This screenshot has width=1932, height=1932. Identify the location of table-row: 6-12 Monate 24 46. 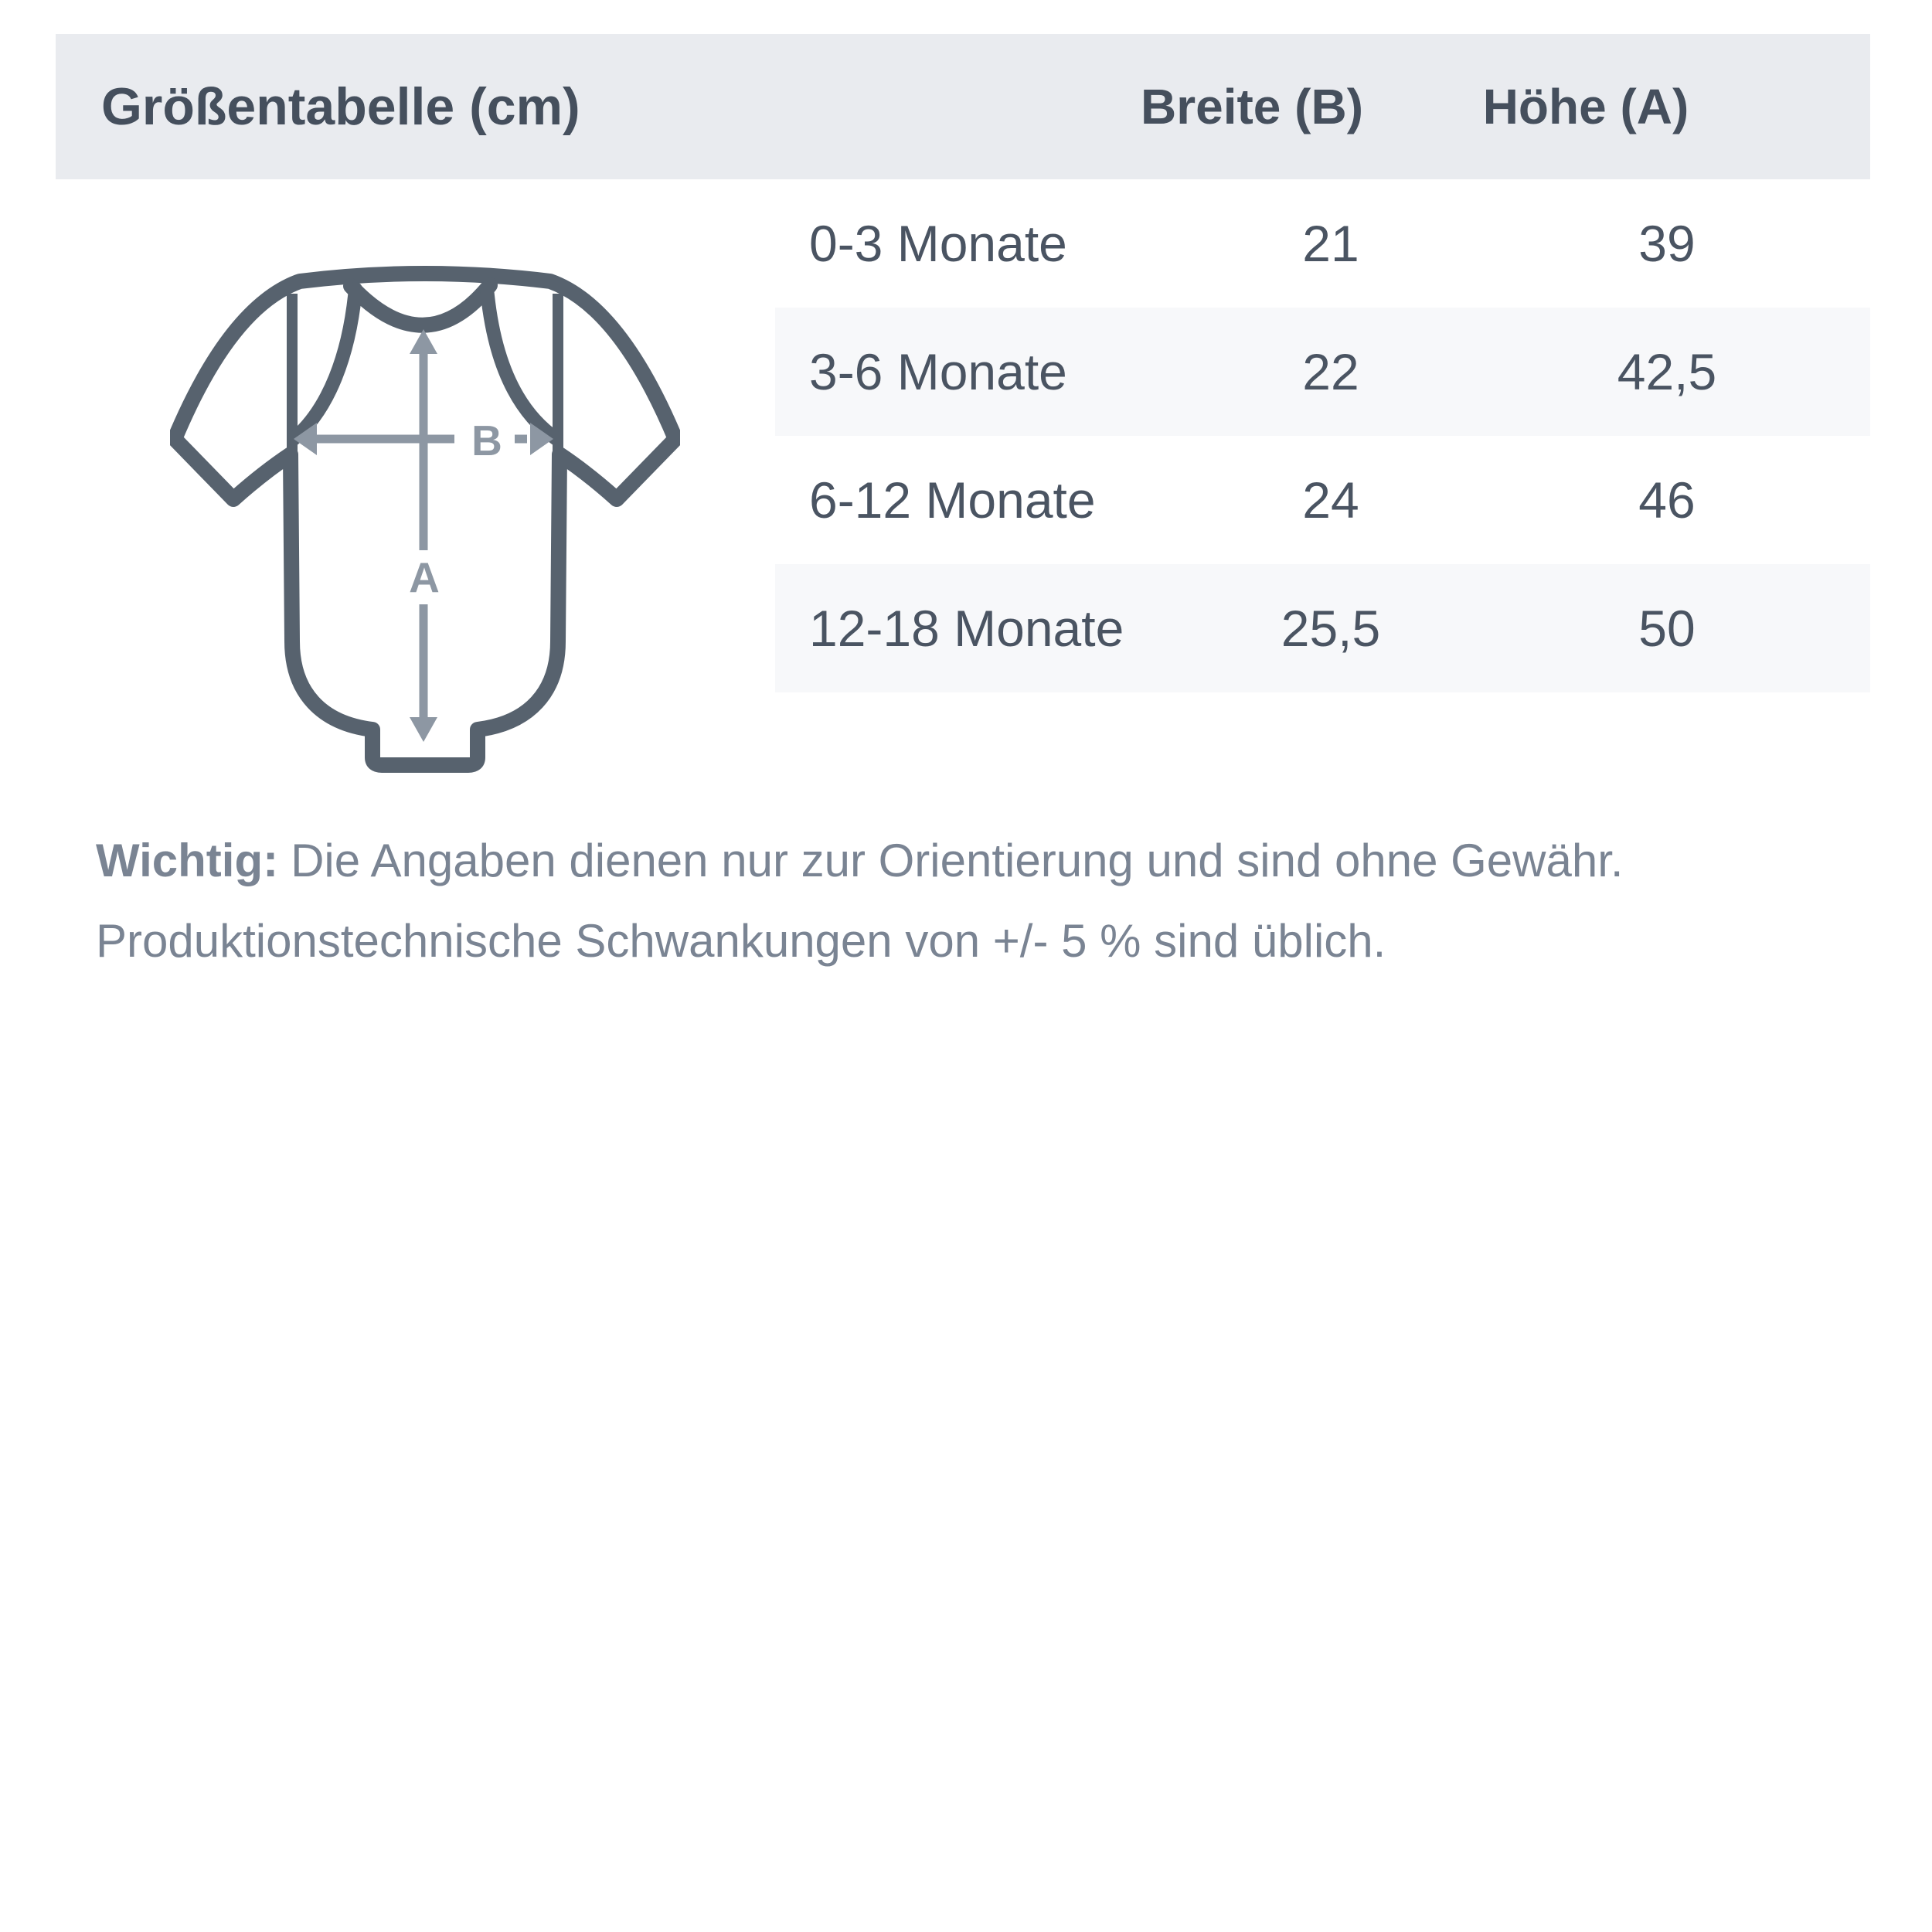
(1322, 500).